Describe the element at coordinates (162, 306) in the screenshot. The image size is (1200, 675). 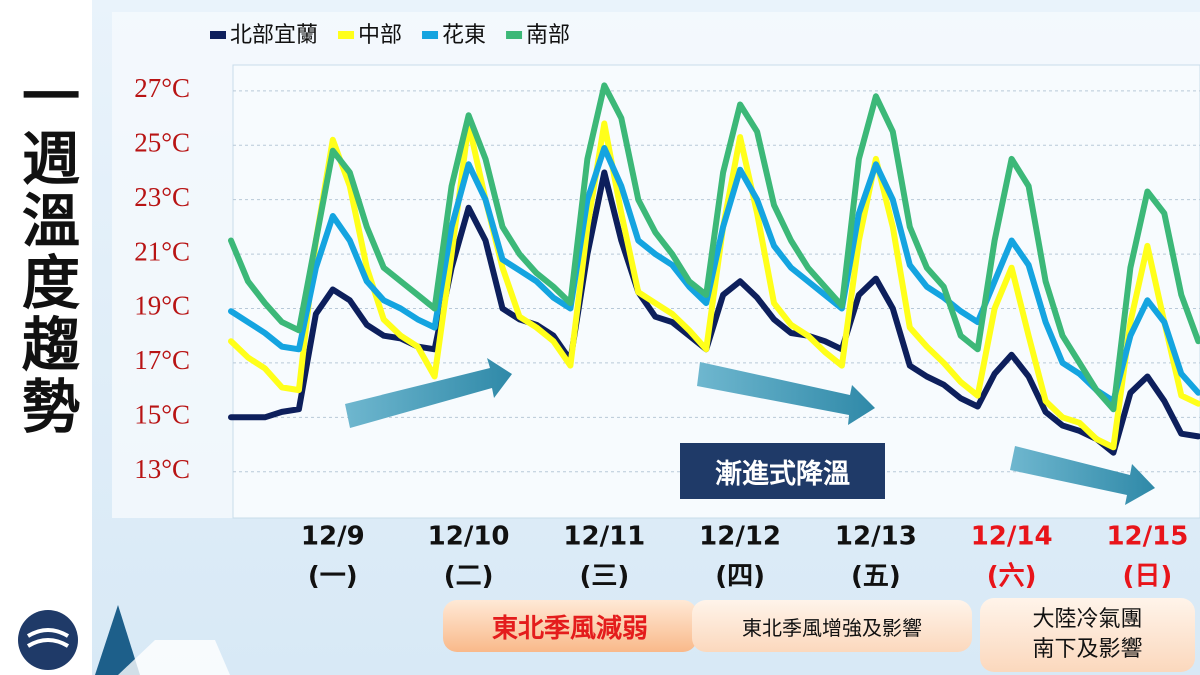
I see `y-tick-label: 19°C` at that location.